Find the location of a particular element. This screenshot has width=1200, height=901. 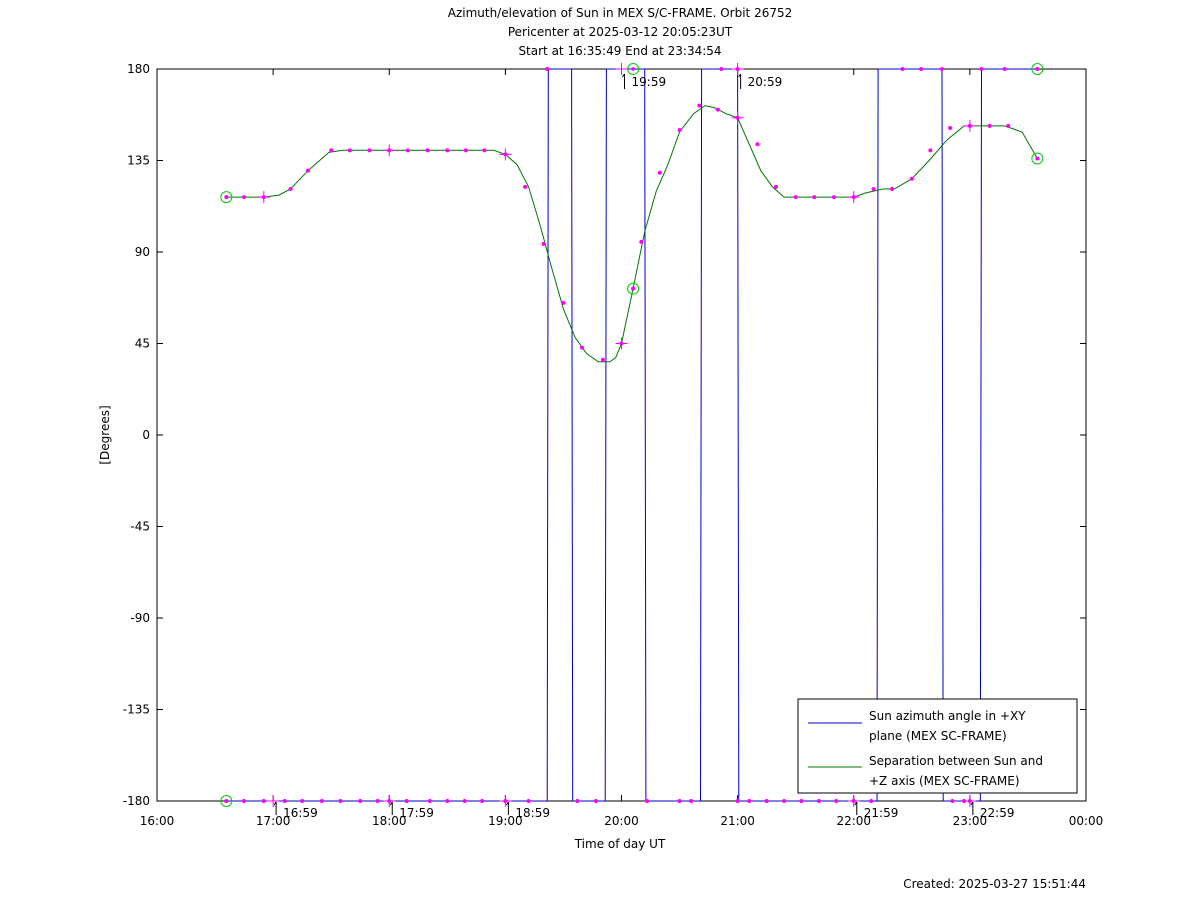

legend-box is located at coordinates (937, 746).